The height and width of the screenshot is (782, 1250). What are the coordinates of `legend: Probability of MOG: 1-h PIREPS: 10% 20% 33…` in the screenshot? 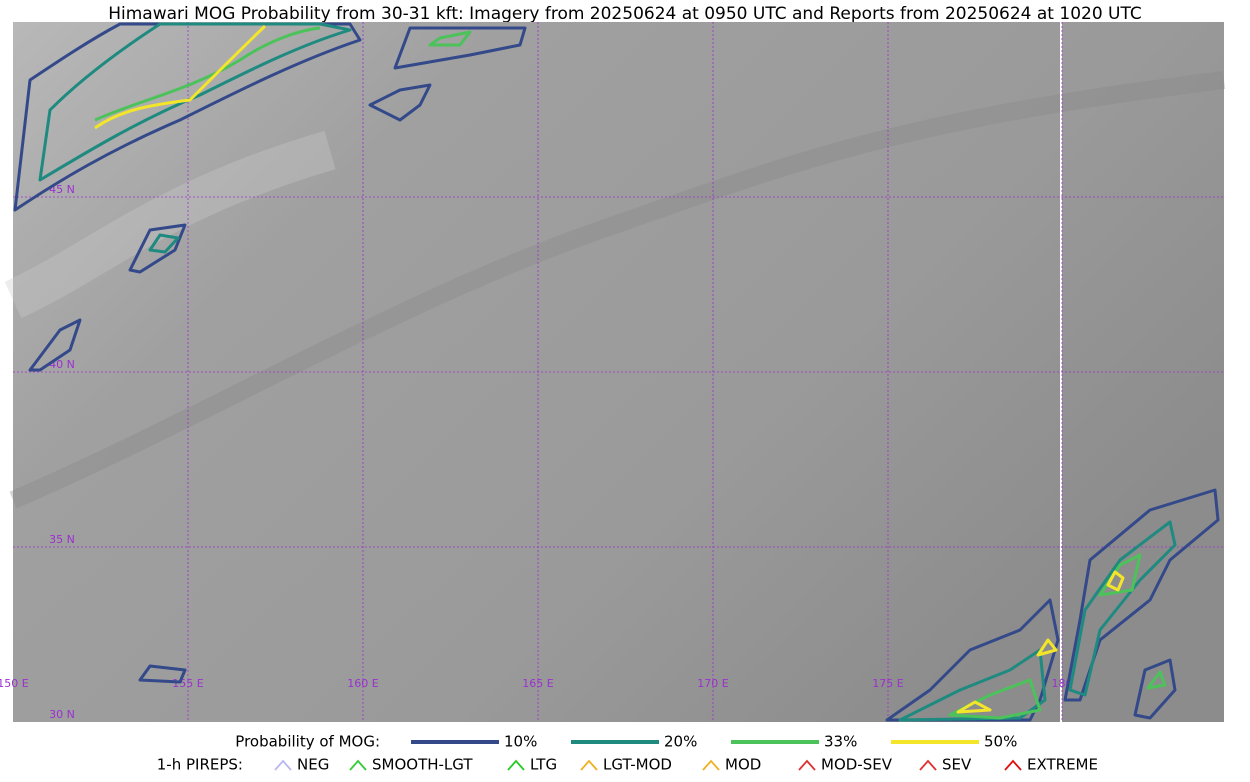 It's located at (627, 753).